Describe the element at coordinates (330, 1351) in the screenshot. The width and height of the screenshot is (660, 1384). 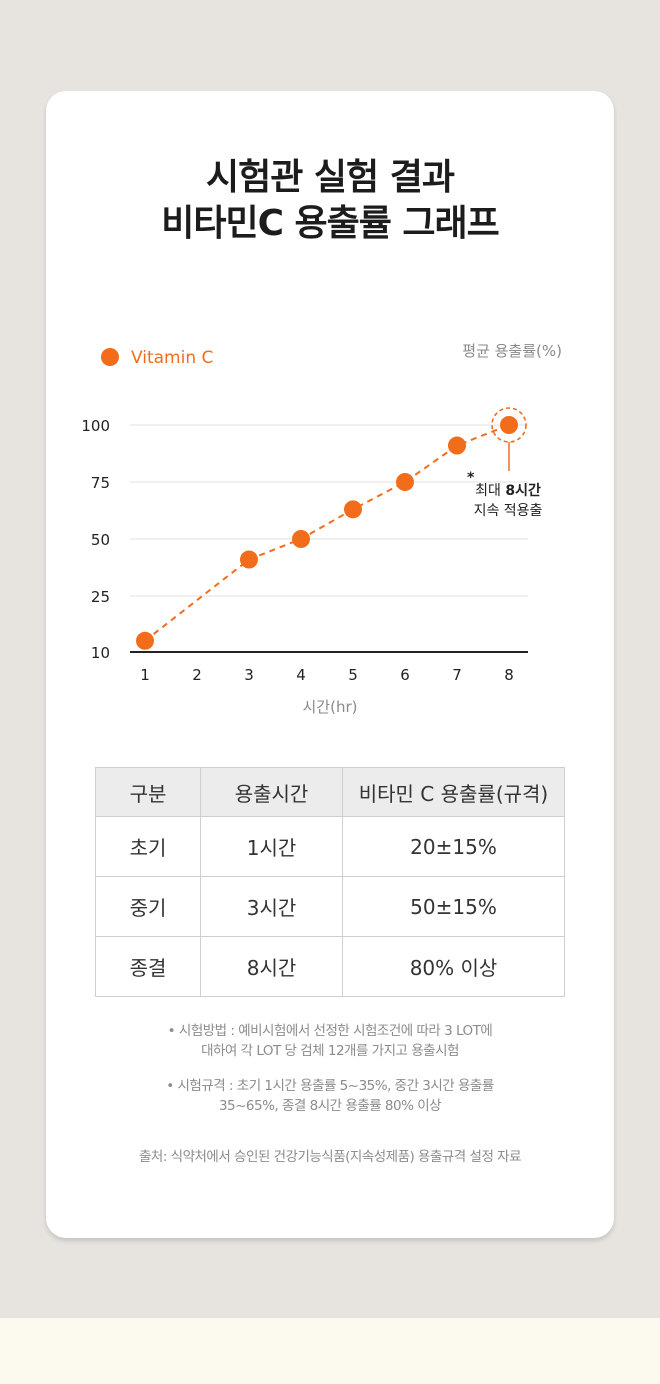
I see `bottom-strip` at that location.